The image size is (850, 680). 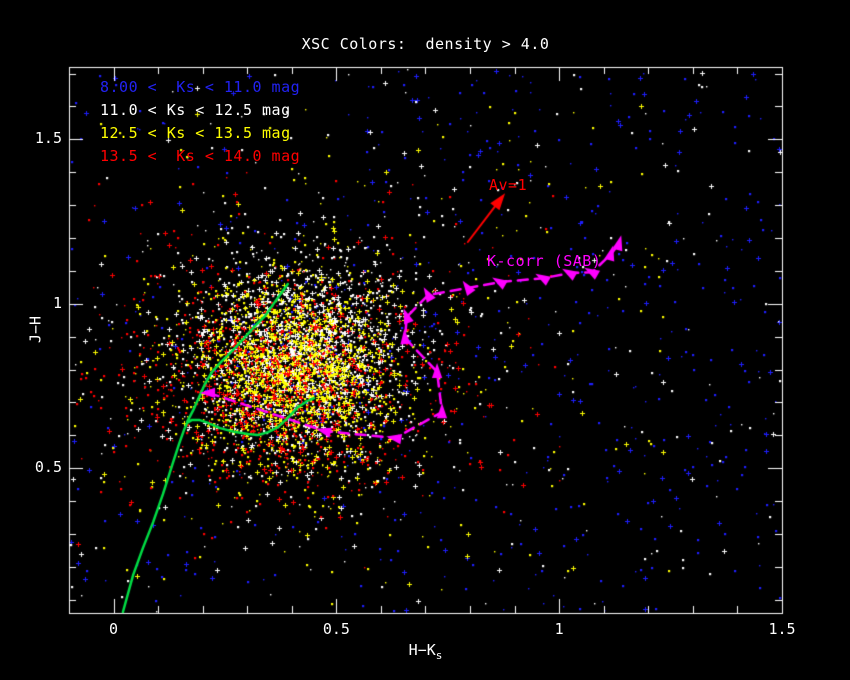 I want to click on y-tick-label: 0.5, so click(x=48, y=467).